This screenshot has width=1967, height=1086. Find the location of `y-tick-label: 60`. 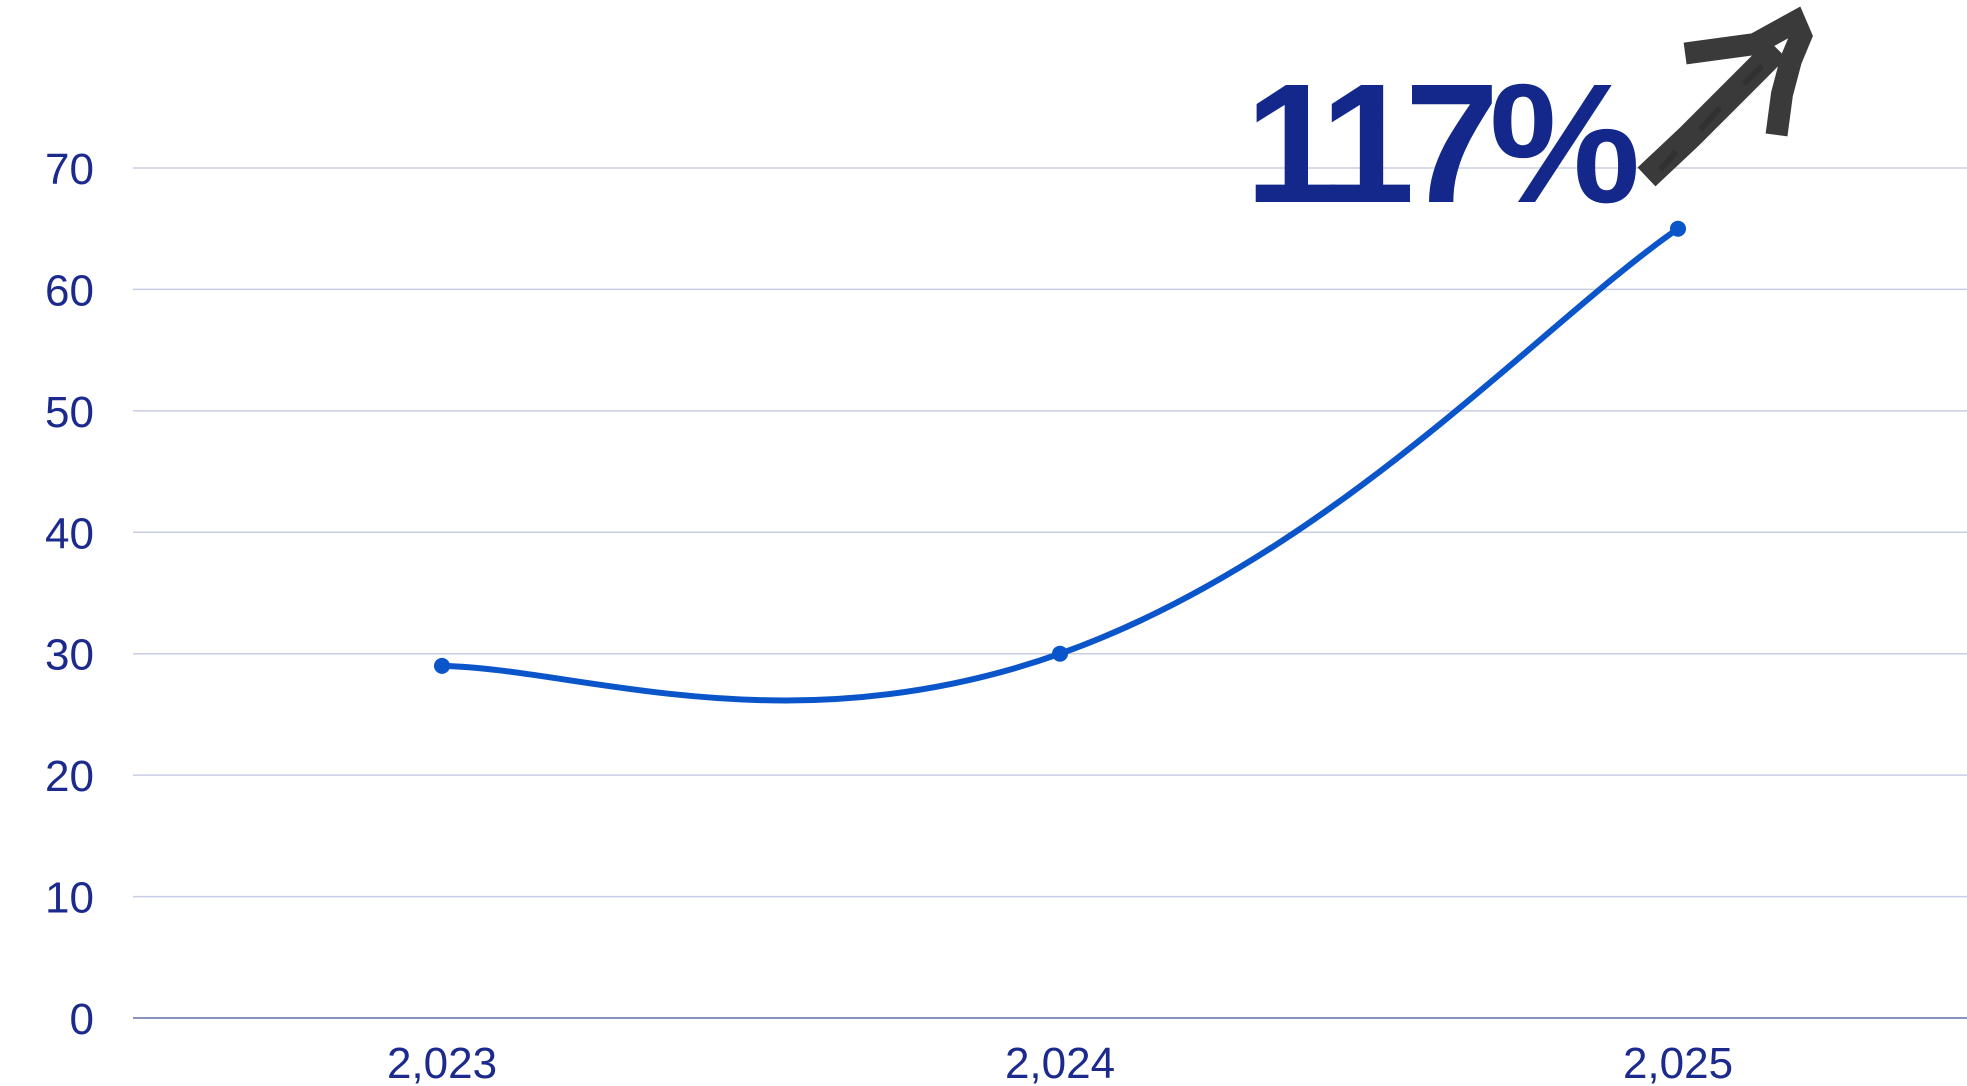

y-tick-label: 60 is located at coordinates (69, 290).